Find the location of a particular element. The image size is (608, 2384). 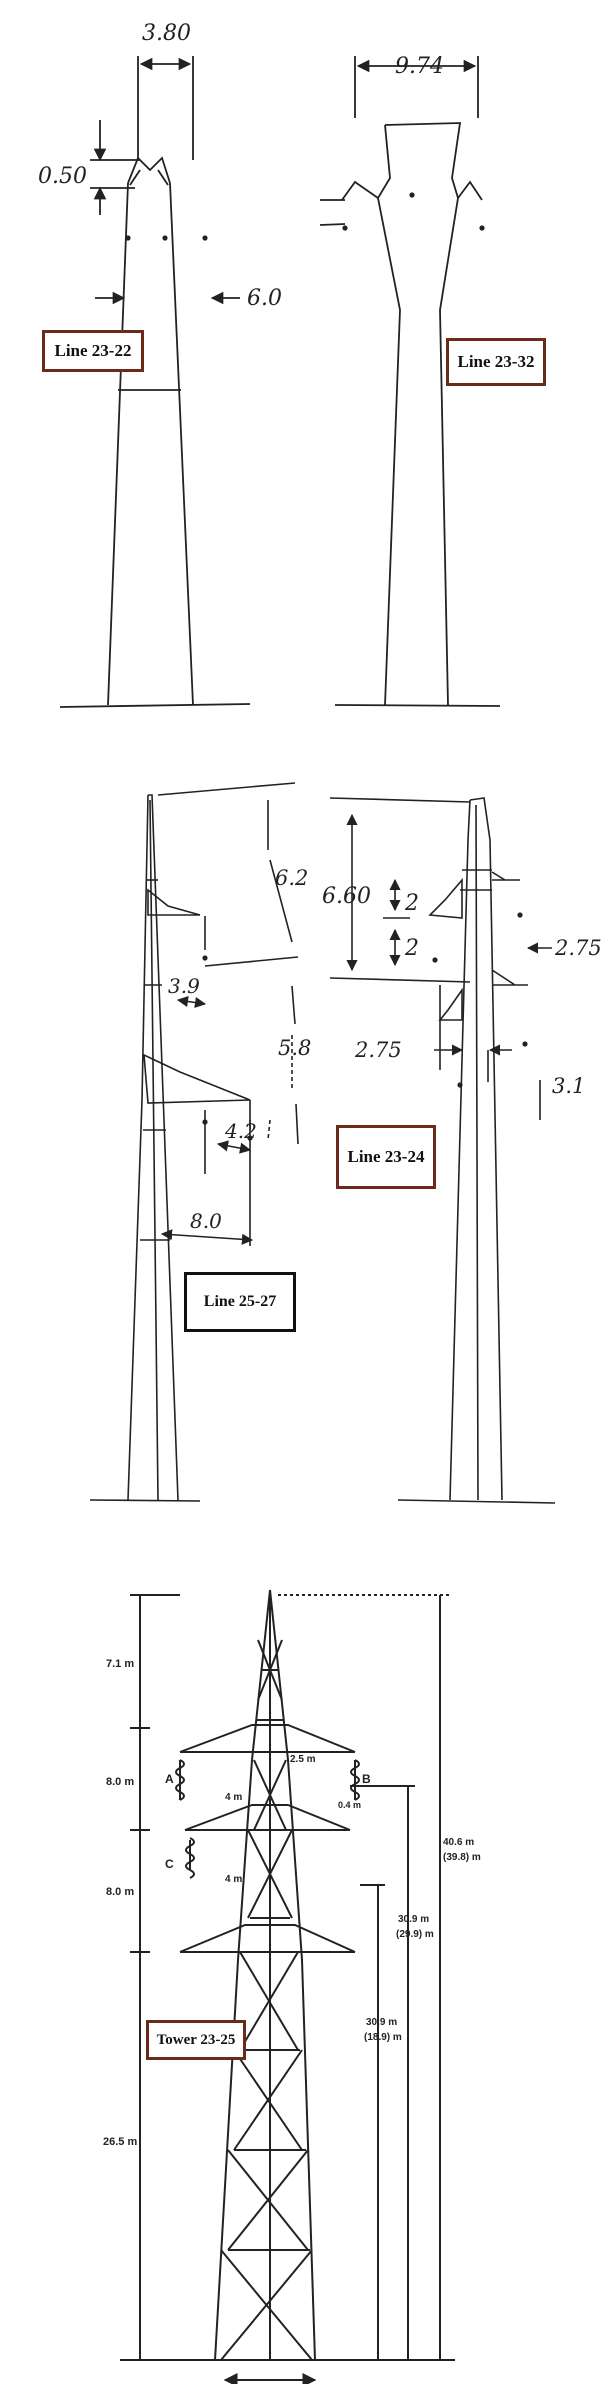

dim-overall: 40.6 m is located at coordinates (458, 1842).